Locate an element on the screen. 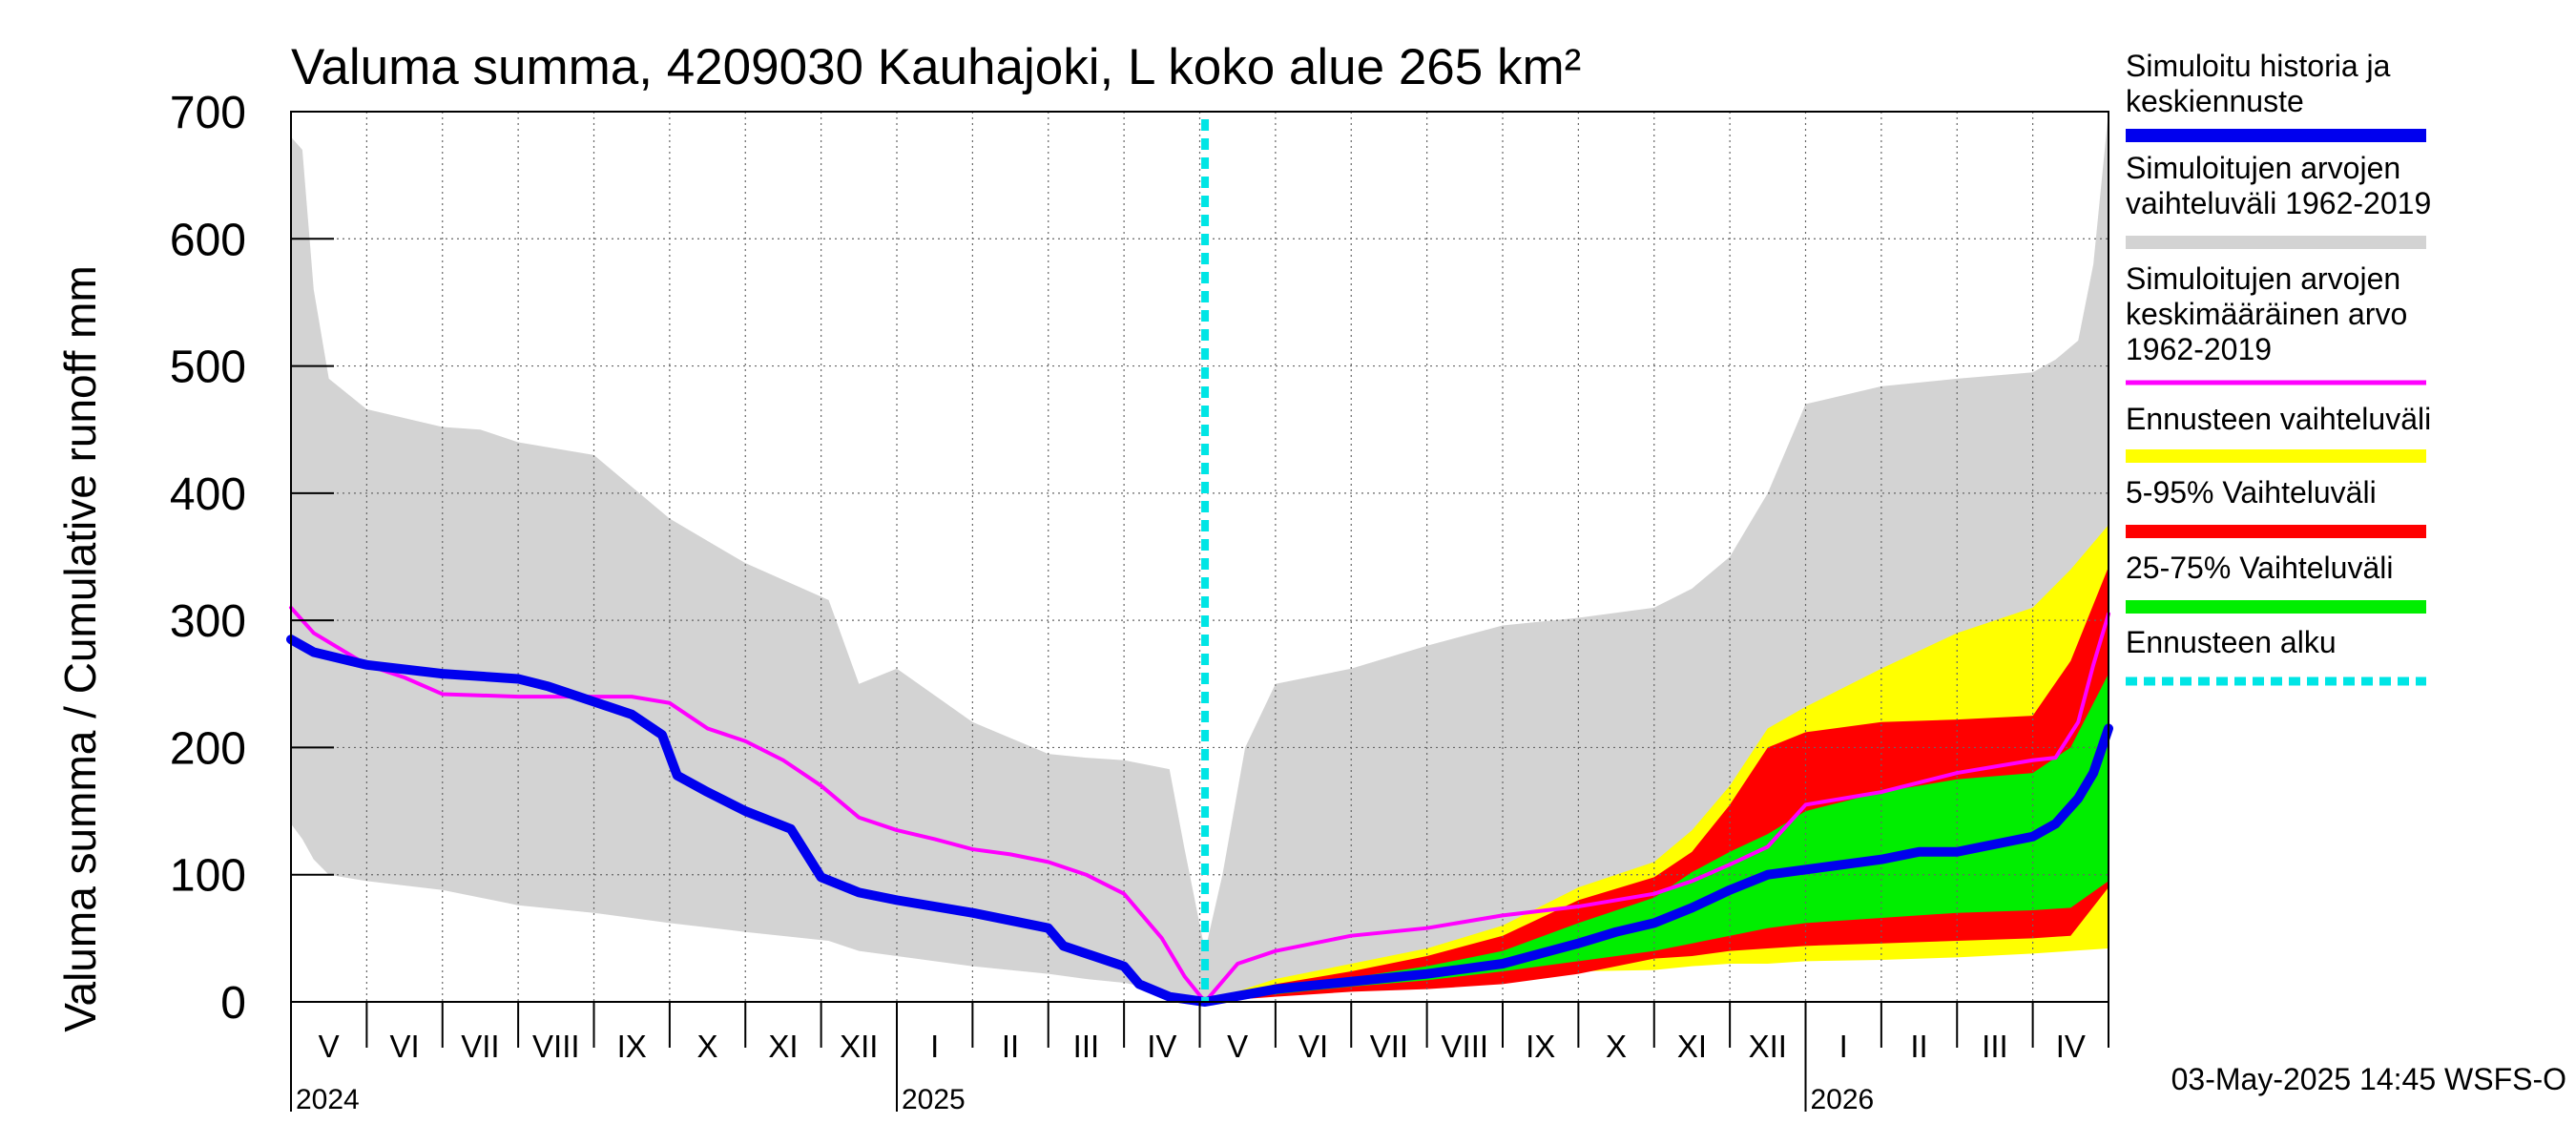 This screenshot has width=2576, height=1145. month-label-16: IX is located at coordinates (1540, 1047).